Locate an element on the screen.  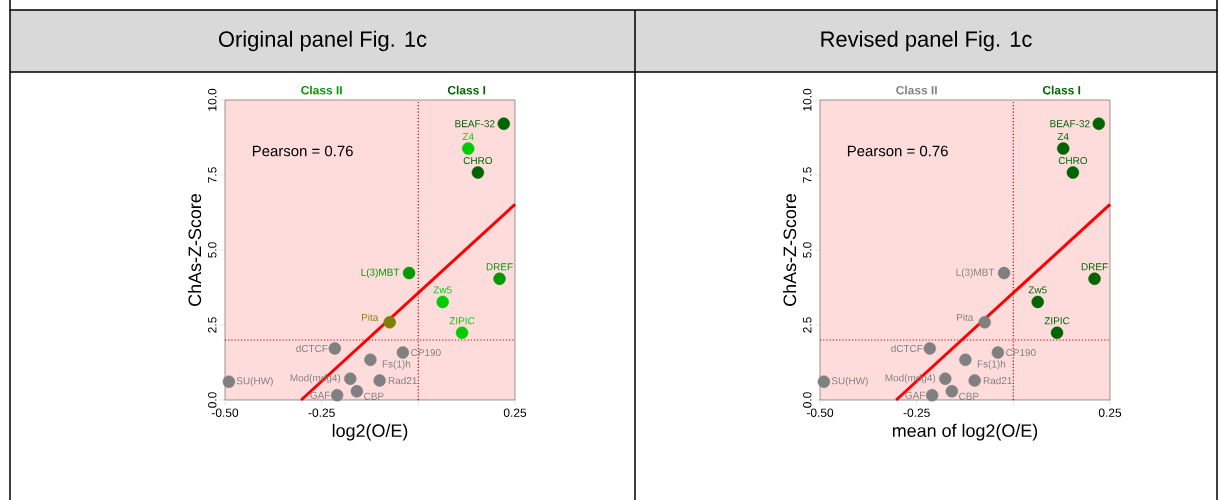
chart-title: Original panel Fig. 1c is located at coordinates (322, 41).